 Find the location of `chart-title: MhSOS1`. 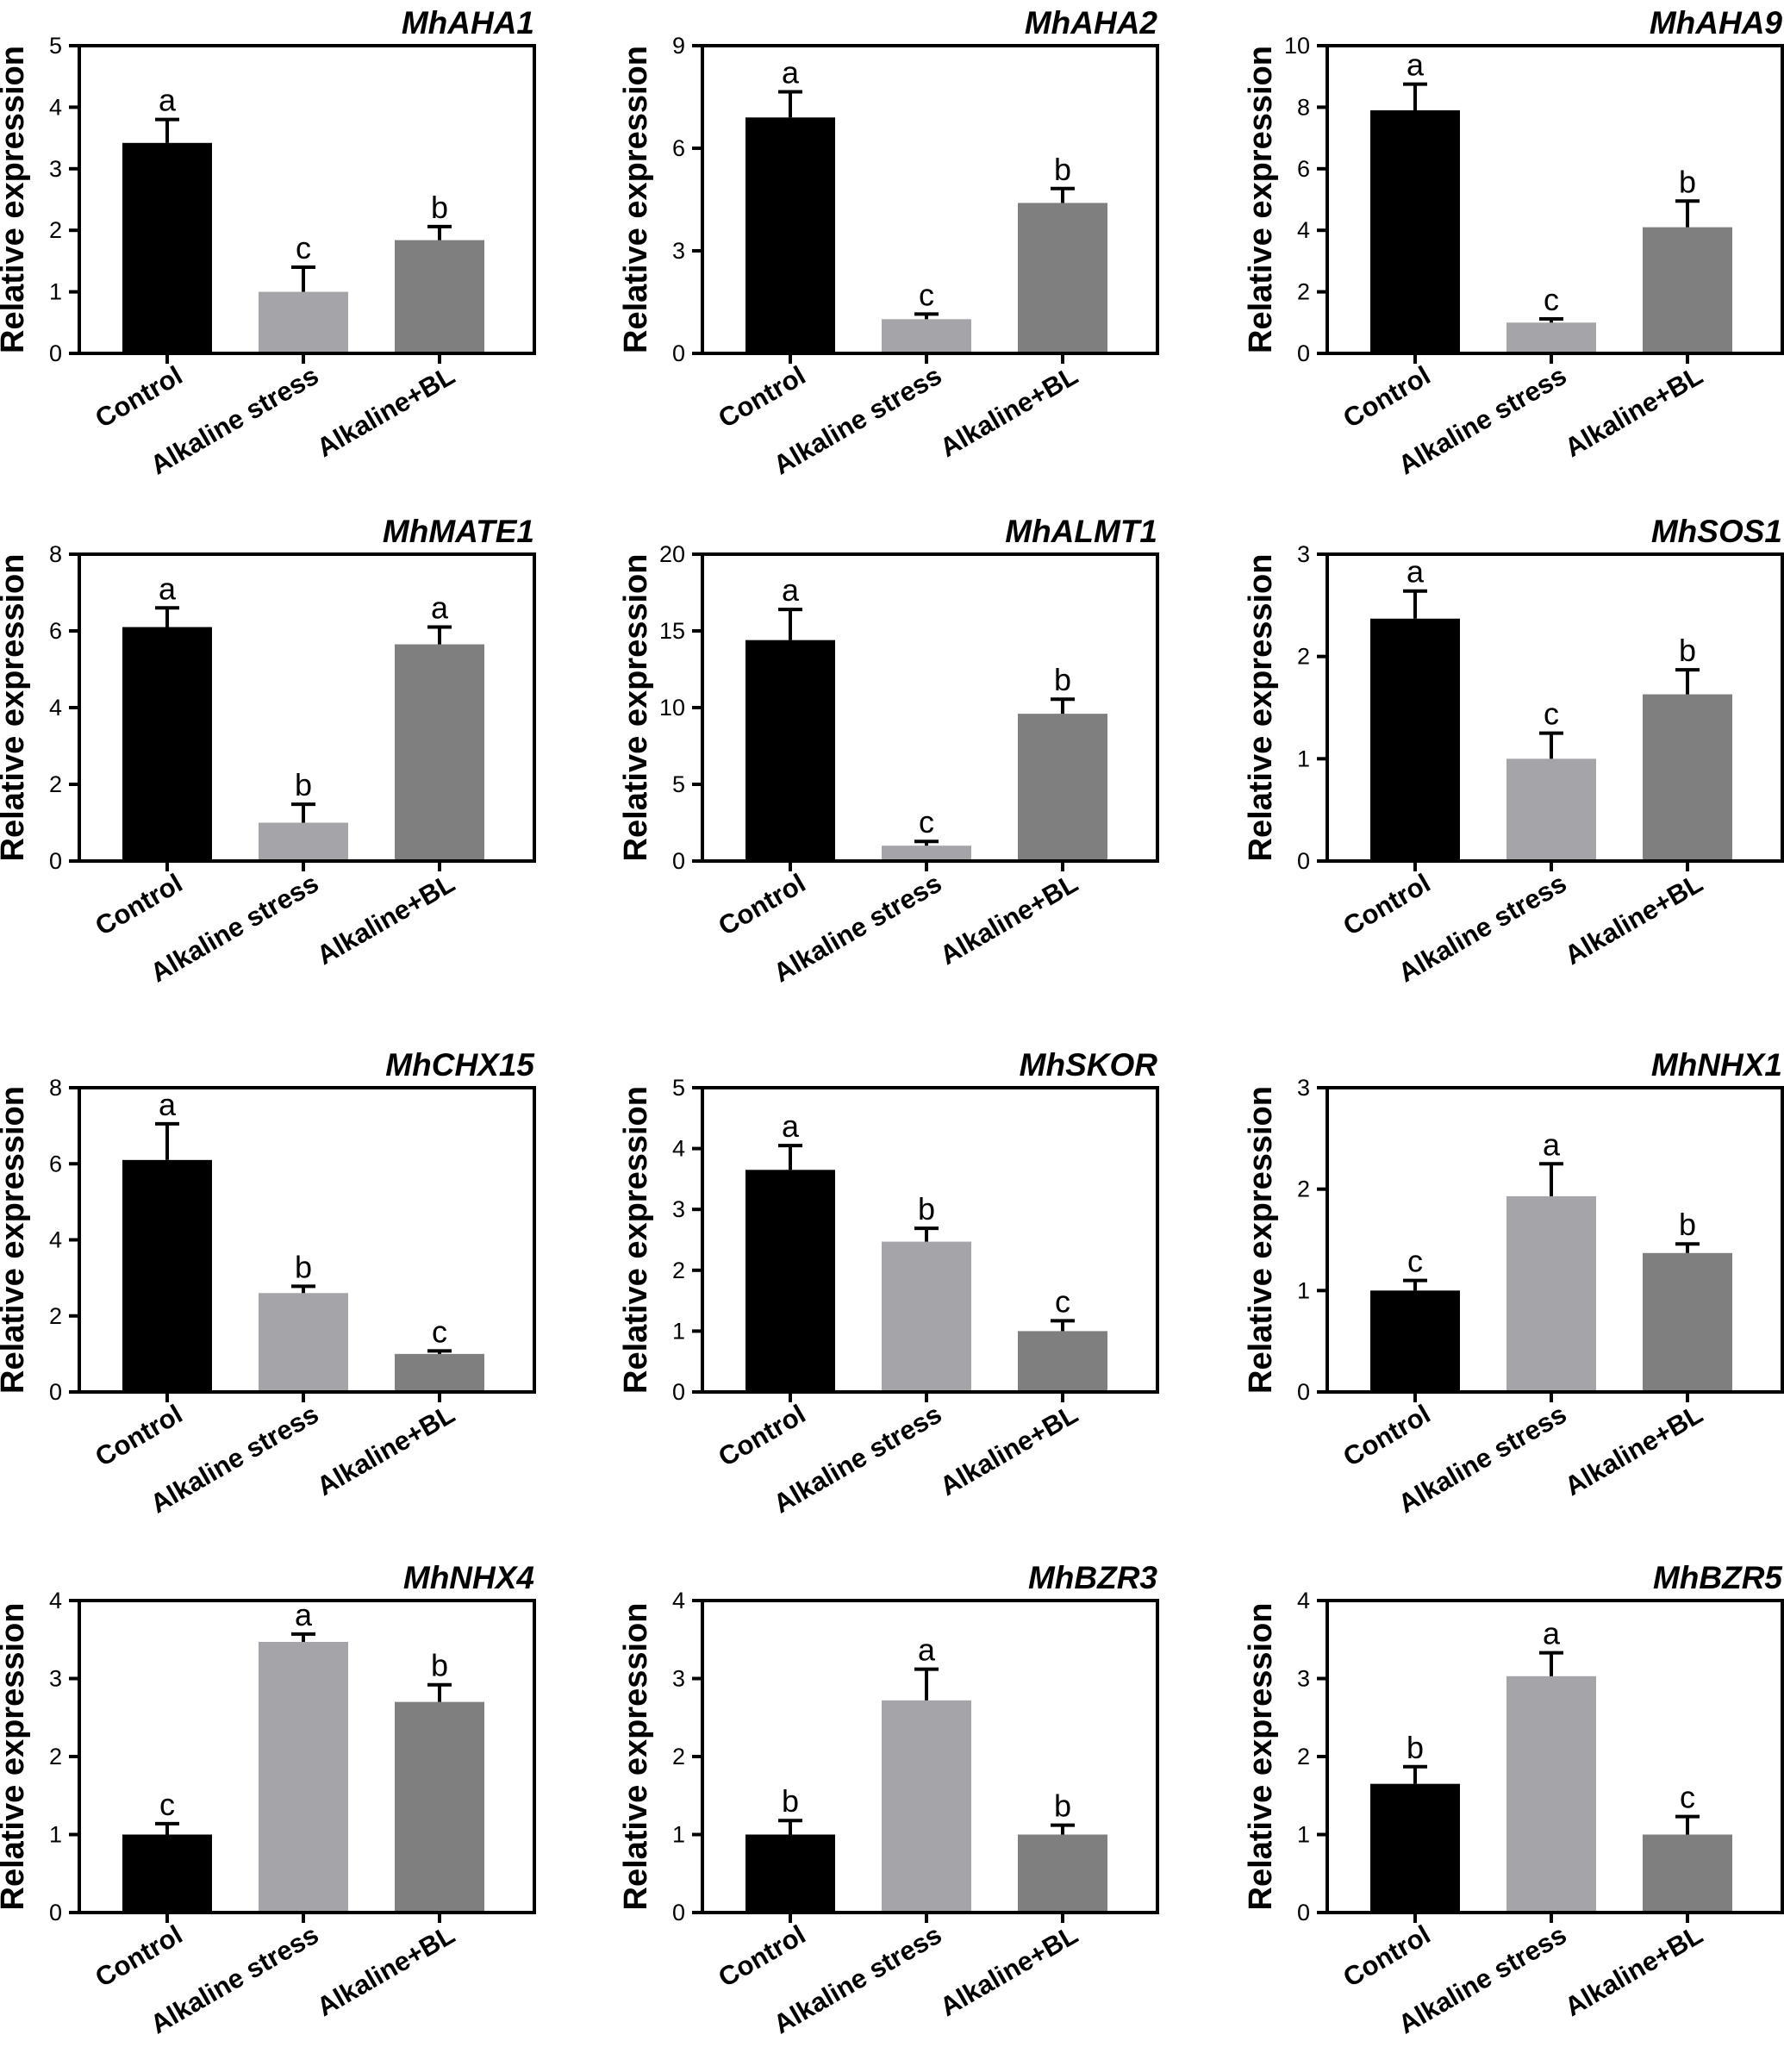

chart-title: MhSOS1 is located at coordinates (1716, 531).